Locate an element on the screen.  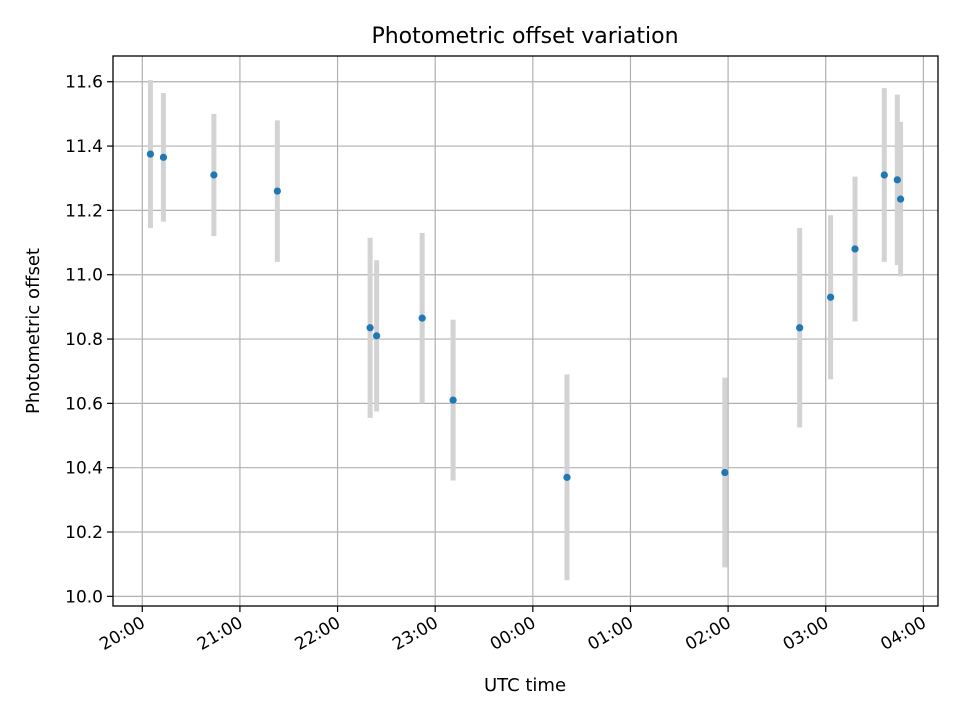
chart-title: Photometric offset variation is located at coordinates (524, 36).